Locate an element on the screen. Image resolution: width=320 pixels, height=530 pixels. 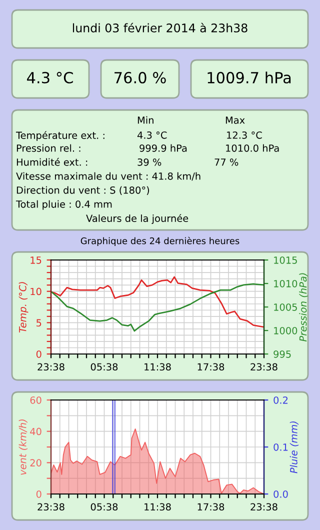
y2-axis-title: Pression (hPa) is located at coordinates (303, 307).